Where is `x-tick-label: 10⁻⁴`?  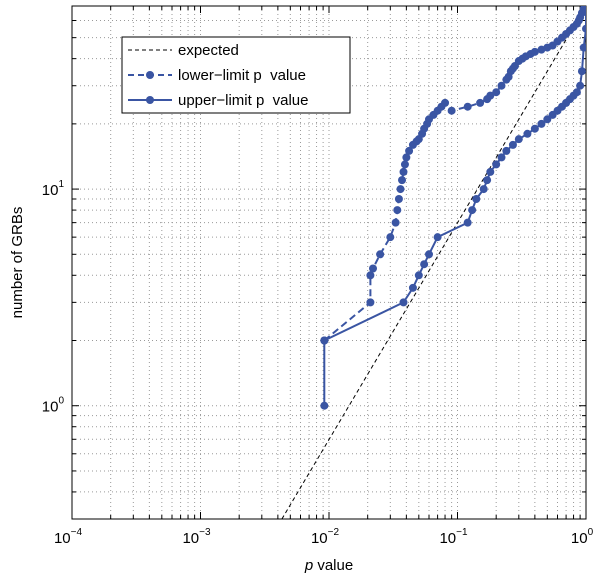
x-tick-label: 10⁻⁴ is located at coordinates (68, 537).